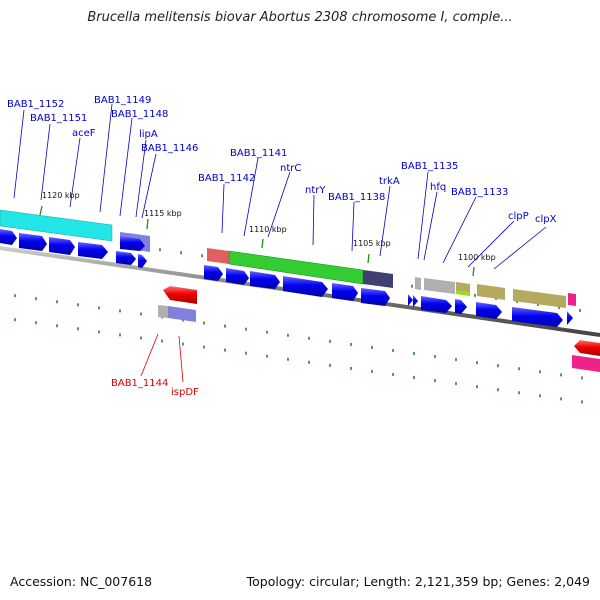 The width and height of the screenshot is (600, 600). What do you see at coordinates (381, 321) in the screenshot?
I see `reverse-genes` at bounding box center [381, 321].